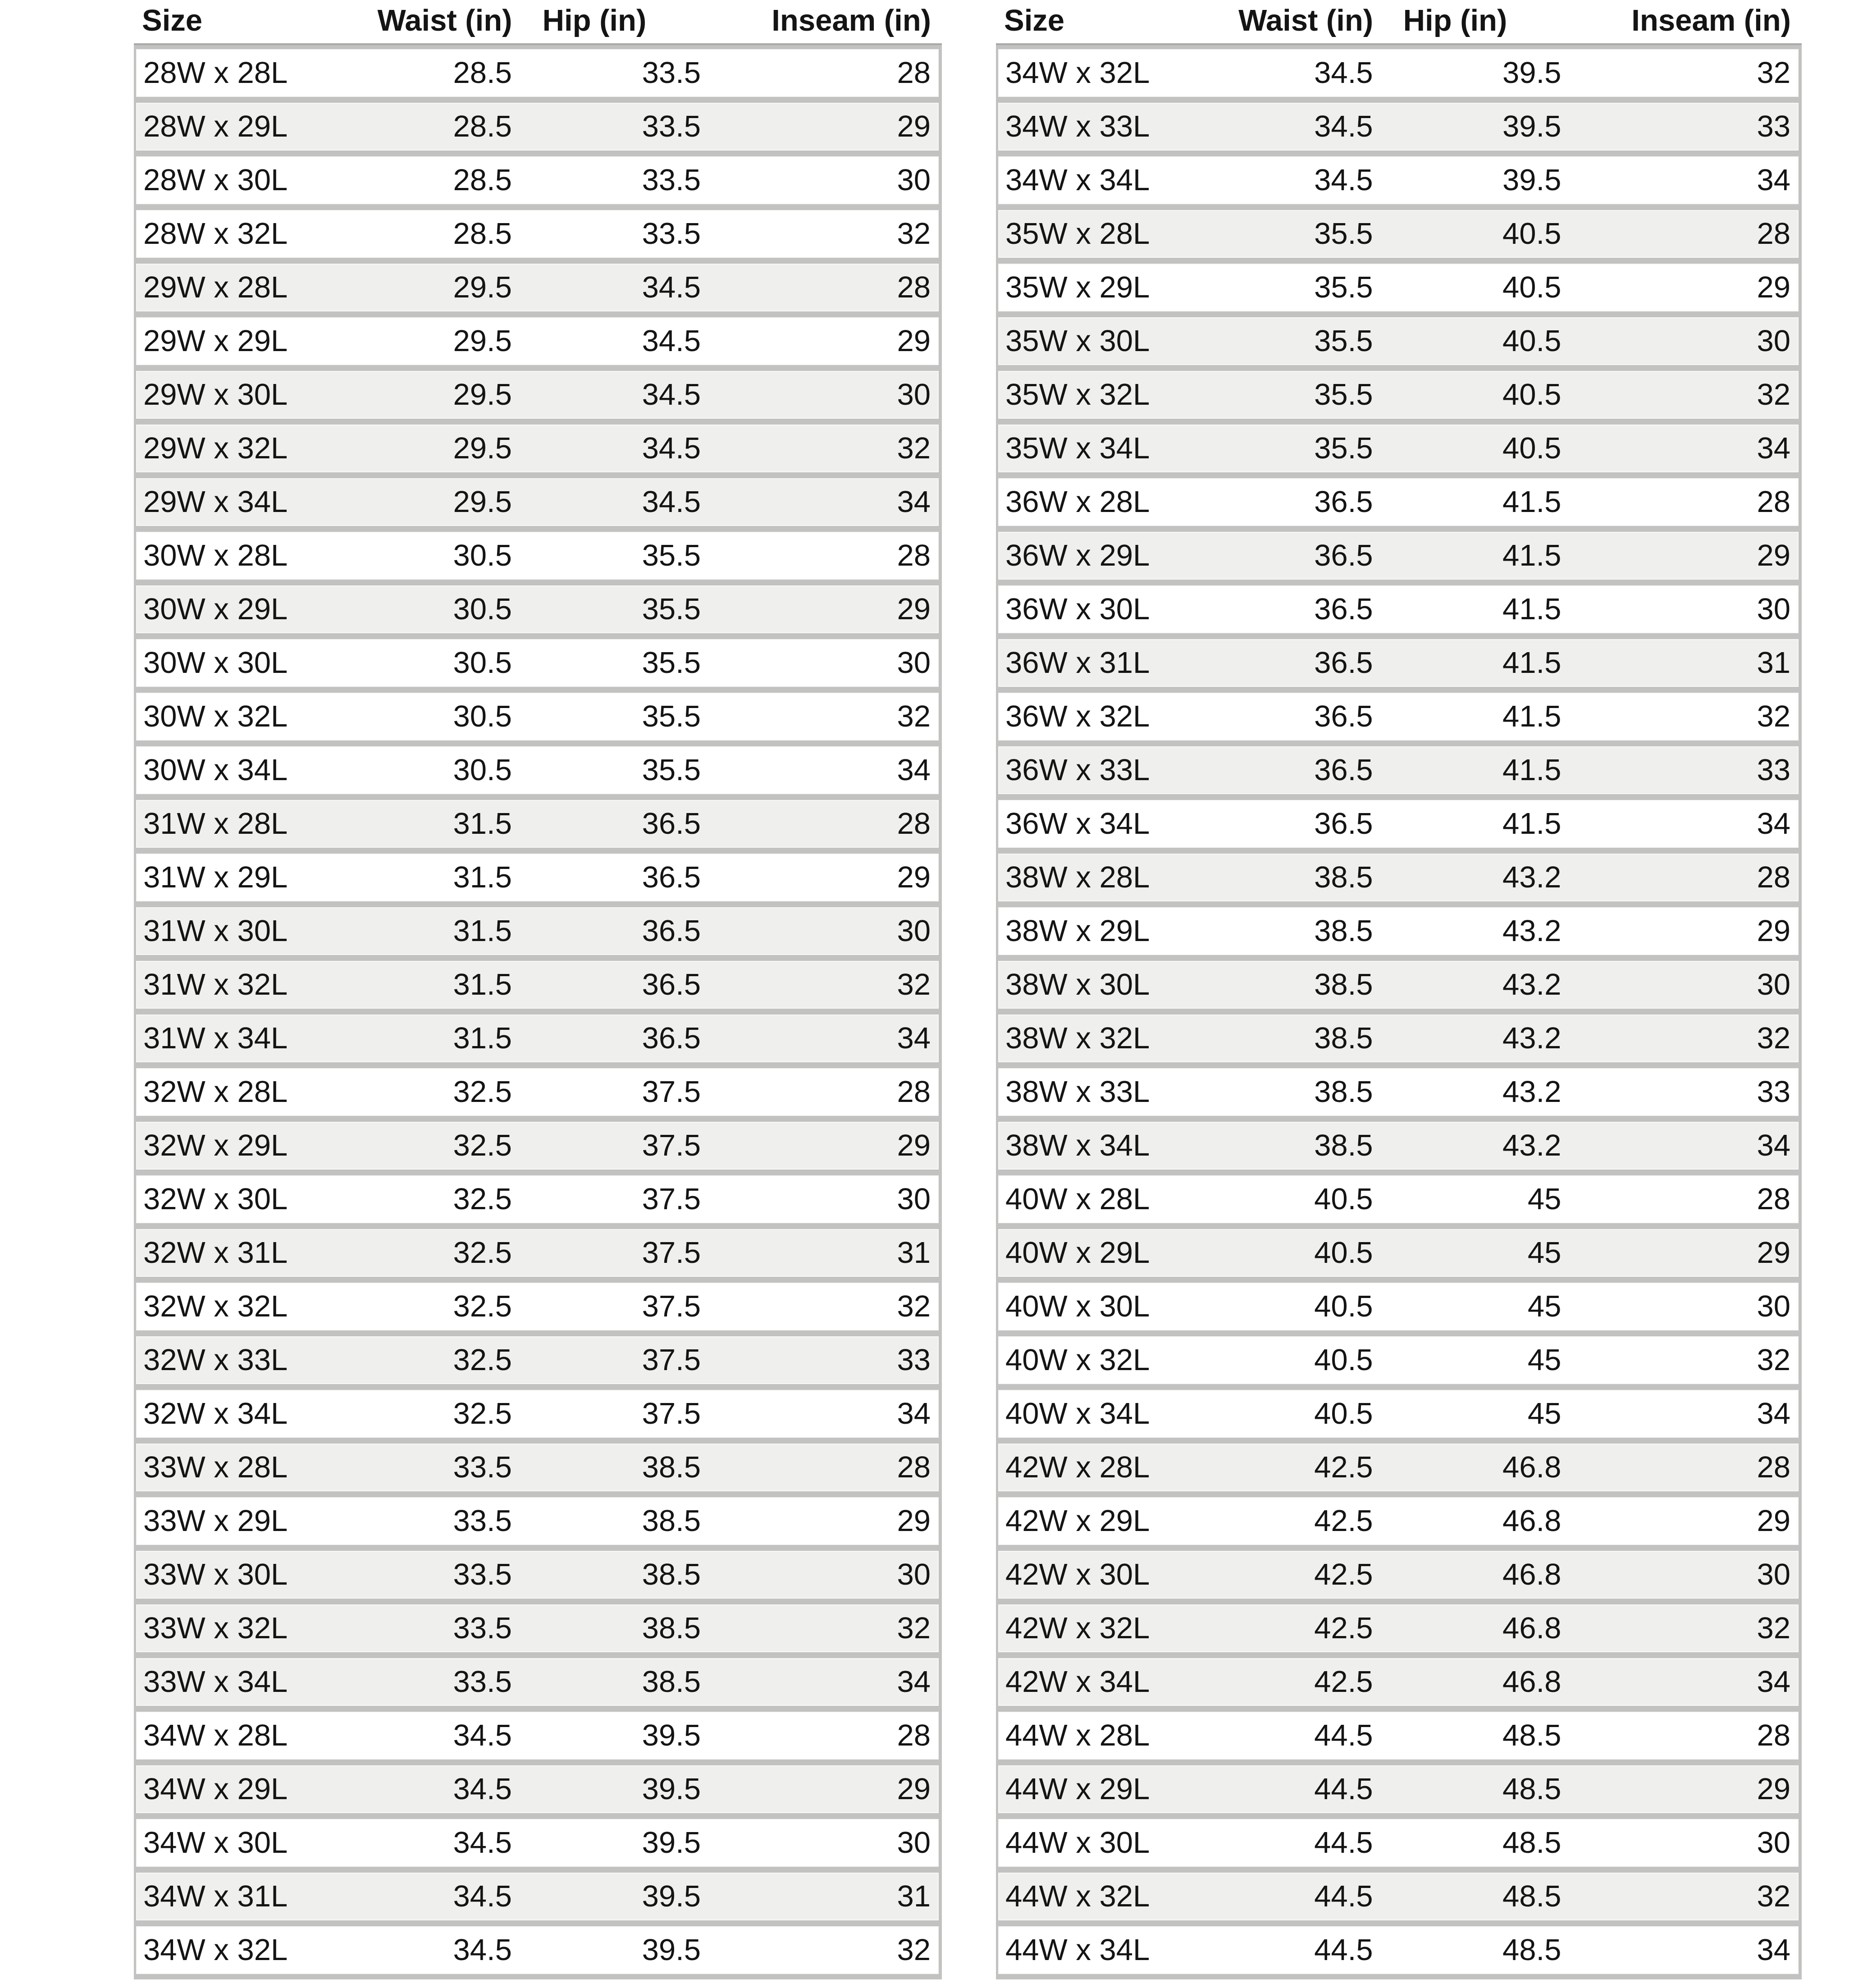 This screenshot has width=1863, height=1988. I want to click on cell-inseam: 31, so click(914, 1253).